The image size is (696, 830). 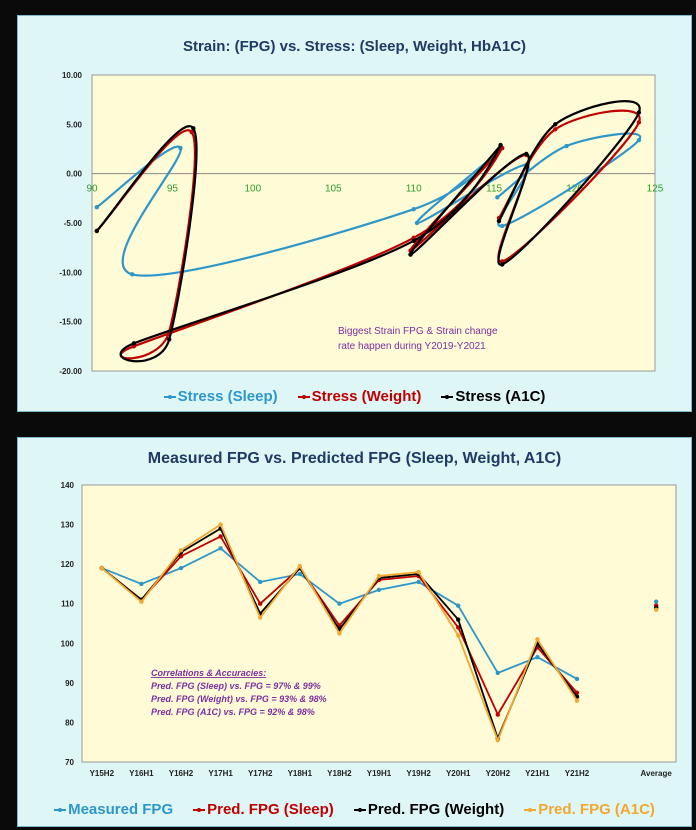 I want to click on legend-item: Pred. FPG (Weight), so click(x=429, y=809).